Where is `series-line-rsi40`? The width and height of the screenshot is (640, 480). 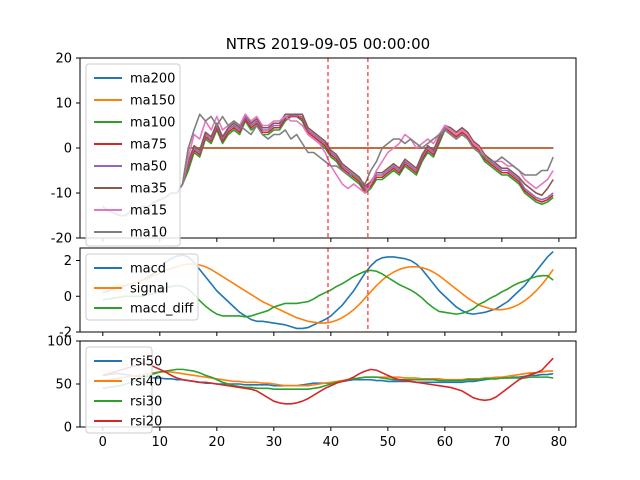
series-line-rsi40 is located at coordinates (328, 378).